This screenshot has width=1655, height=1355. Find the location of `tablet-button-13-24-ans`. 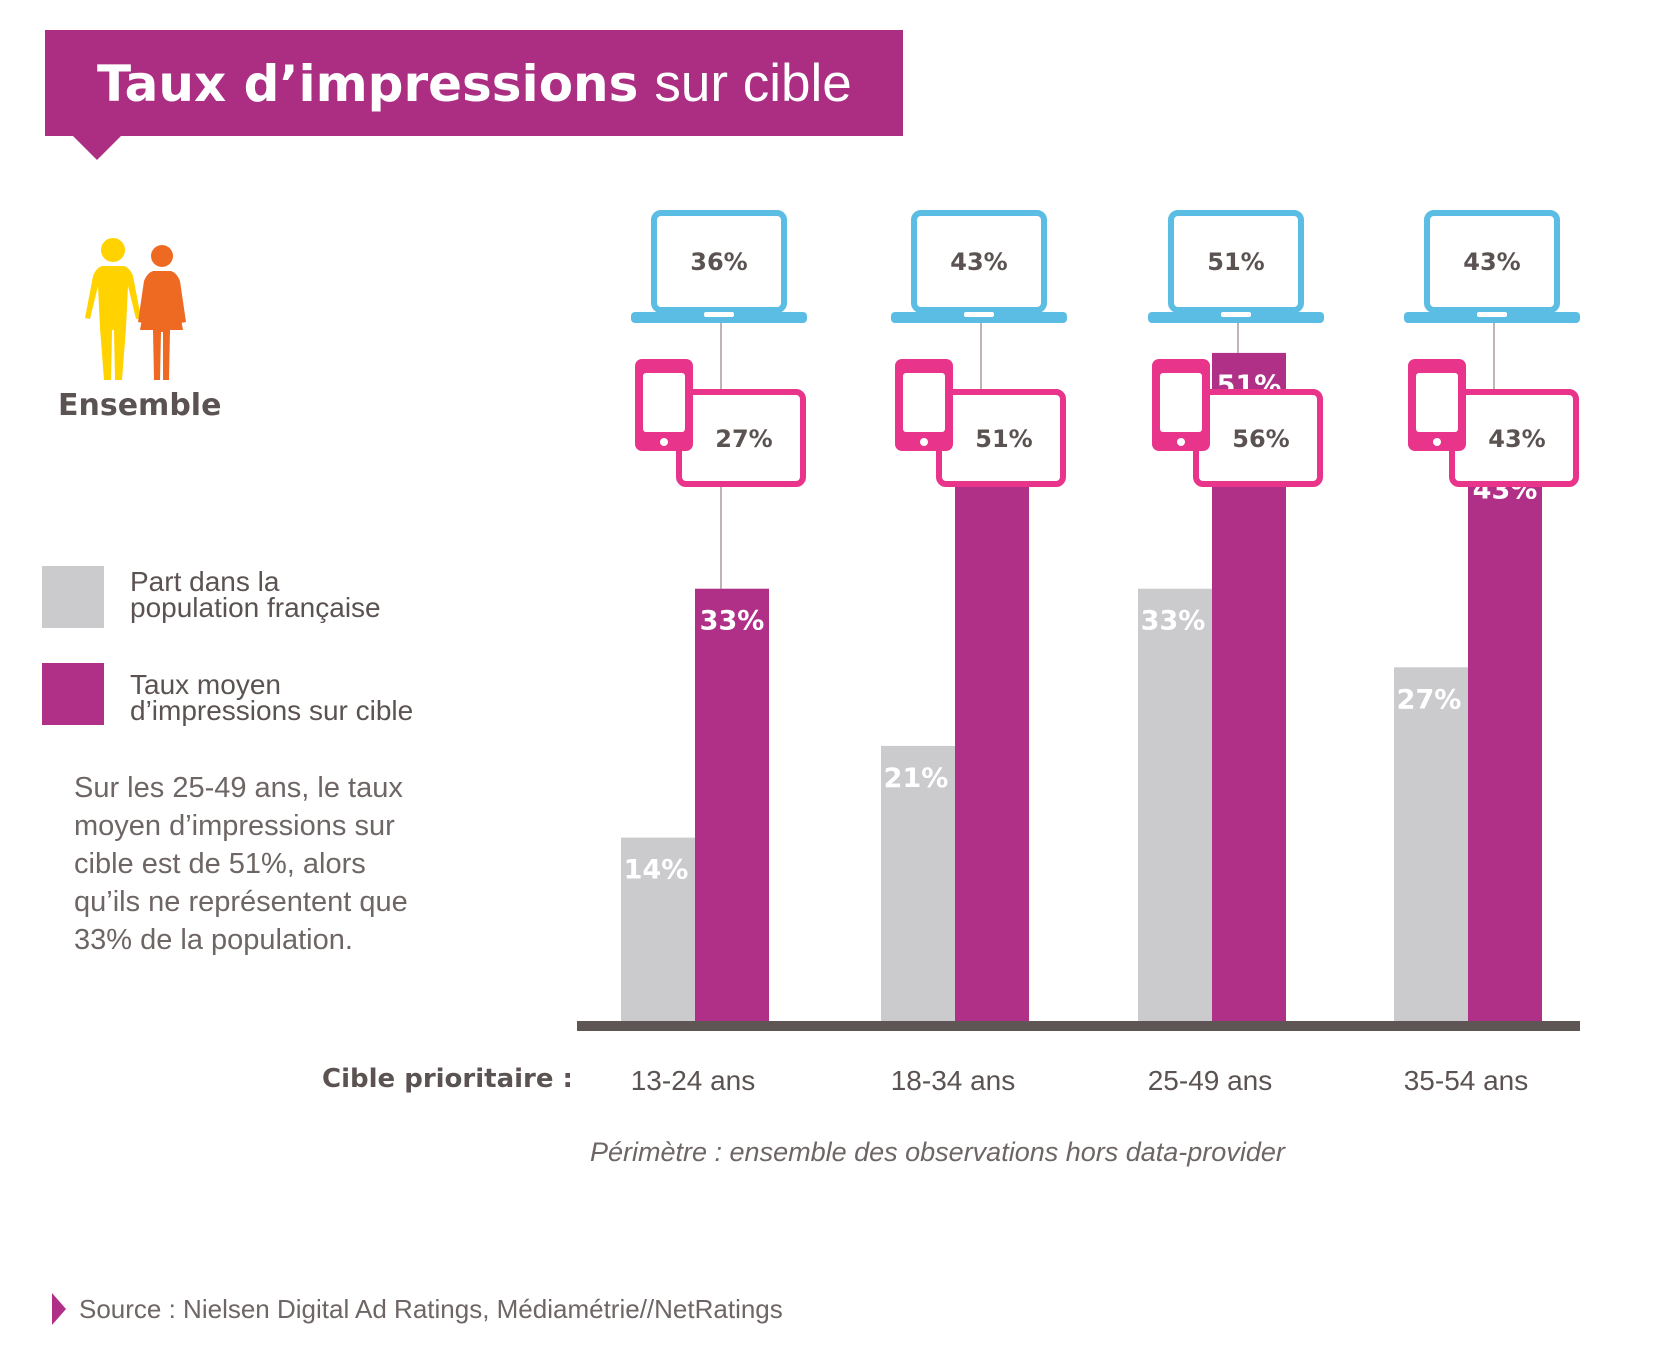

tablet-button-13-24-ans is located at coordinates (796, 438).